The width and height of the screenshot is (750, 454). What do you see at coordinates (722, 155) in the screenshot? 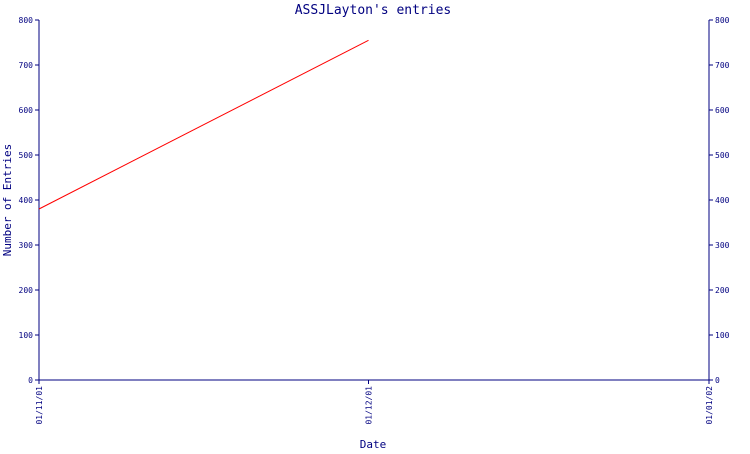
I see `y-tick-label-right: 500` at bounding box center [722, 155].